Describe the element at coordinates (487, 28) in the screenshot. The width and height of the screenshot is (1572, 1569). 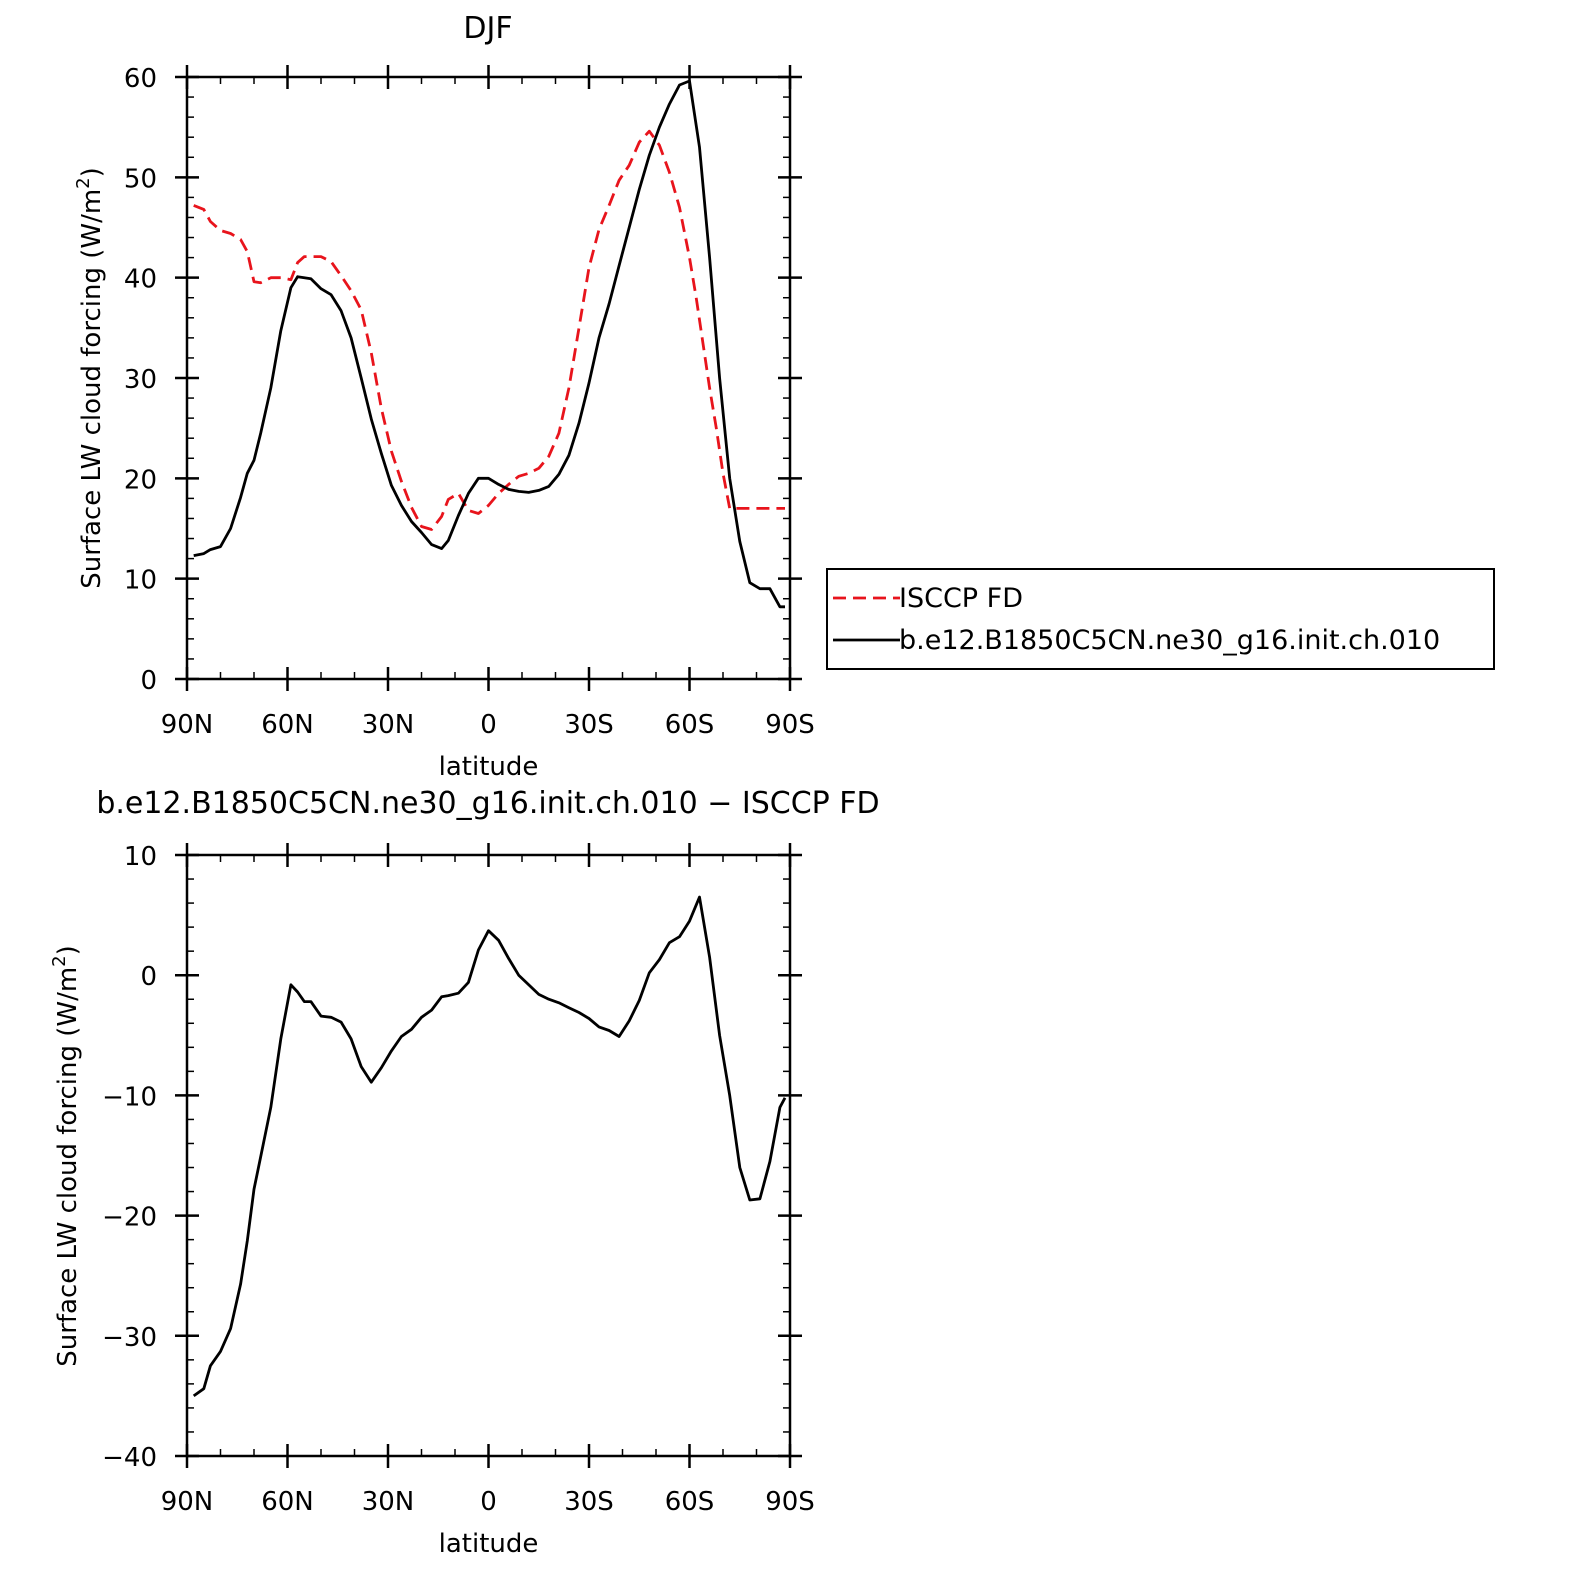
I see `chart-title: DJF` at that location.